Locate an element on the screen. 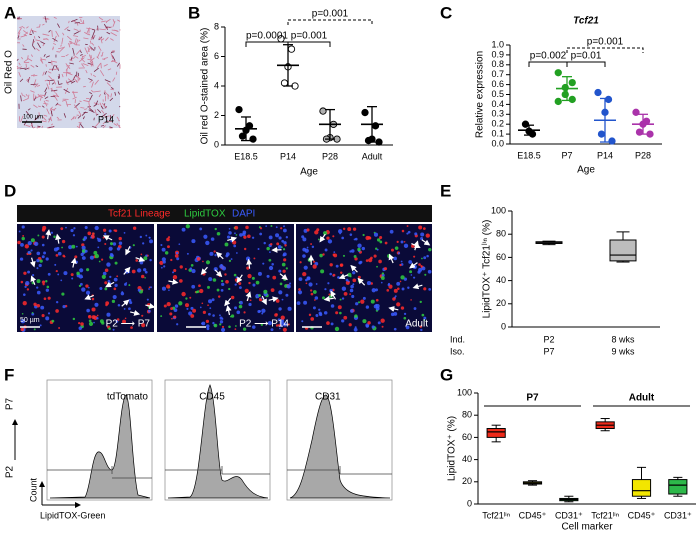  y-tick-label: 0.9 is located at coordinates (497, 54).